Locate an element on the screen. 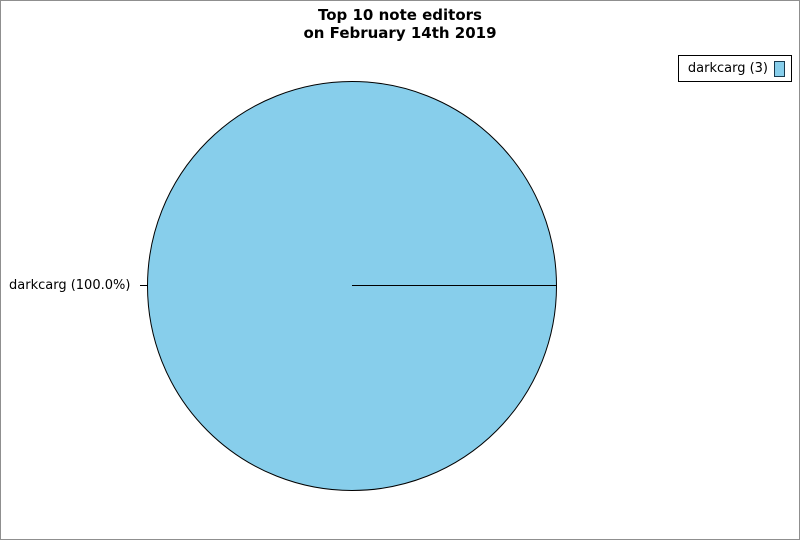 The height and width of the screenshot is (540, 800). label-connector-tick is located at coordinates (144, 285).